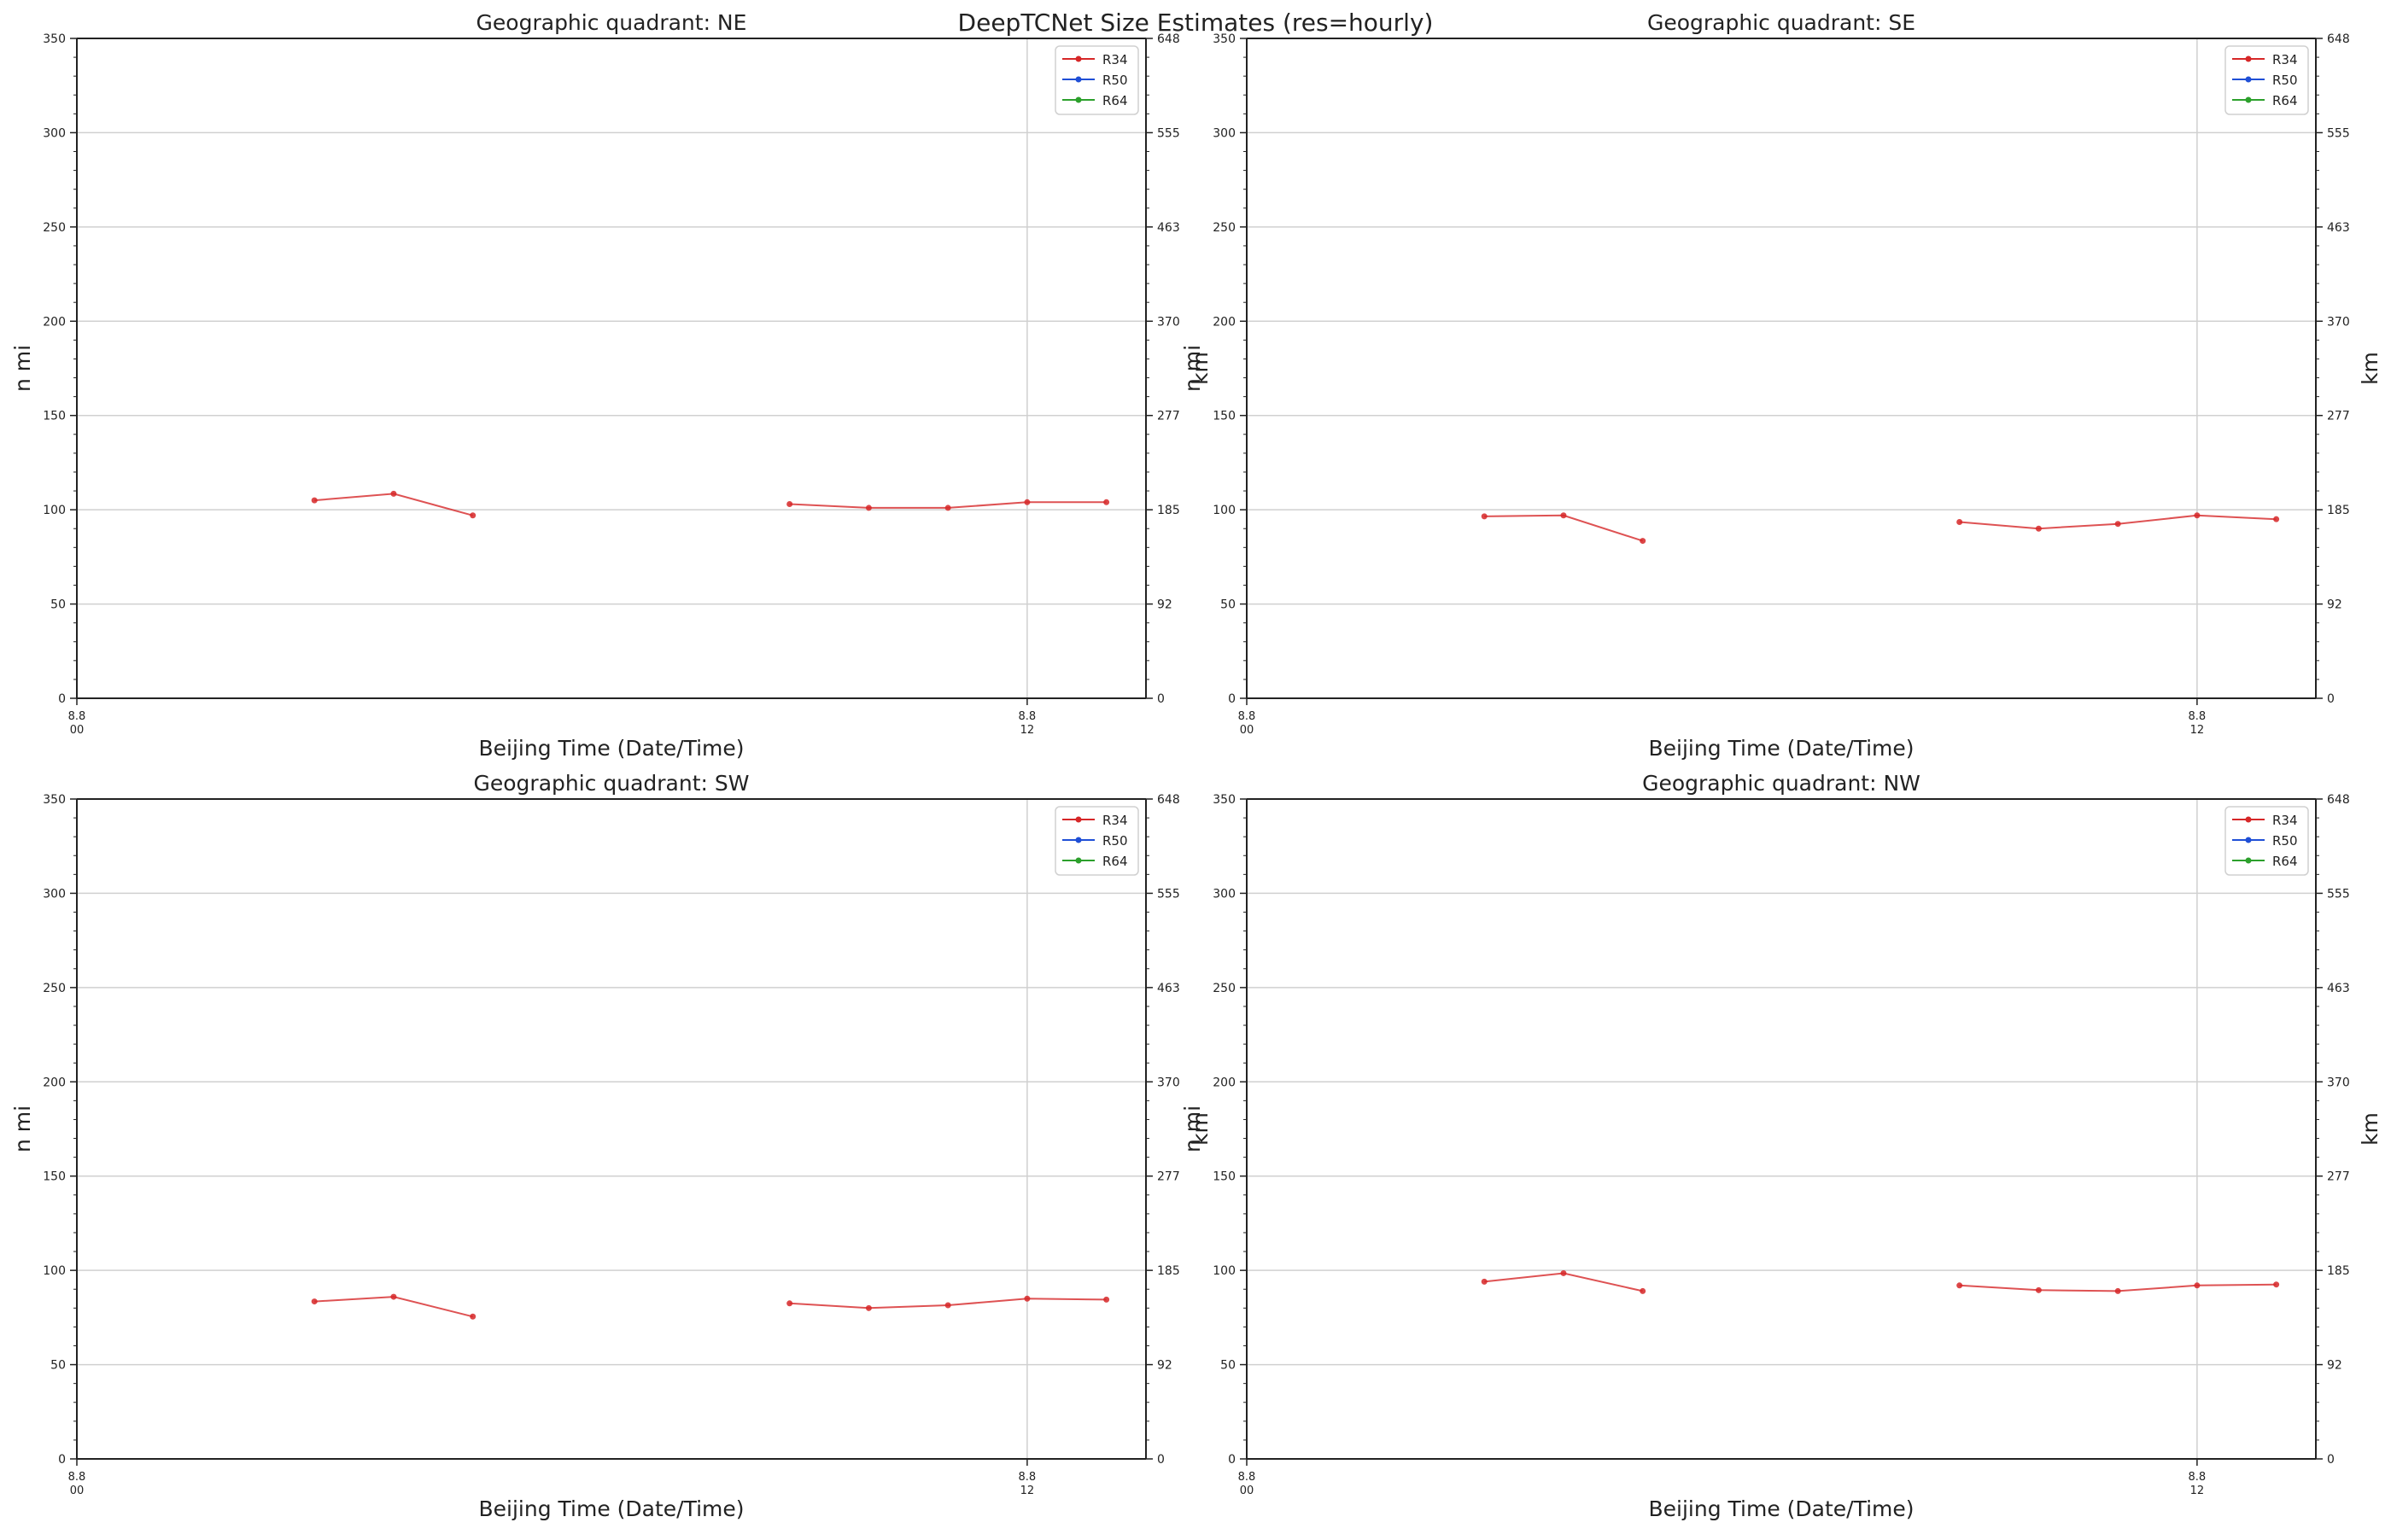 This screenshot has width=2391, height=1540. What do you see at coordinates (2331, 699) in the screenshot?
I see `y2-tick-label: 0` at bounding box center [2331, 699].